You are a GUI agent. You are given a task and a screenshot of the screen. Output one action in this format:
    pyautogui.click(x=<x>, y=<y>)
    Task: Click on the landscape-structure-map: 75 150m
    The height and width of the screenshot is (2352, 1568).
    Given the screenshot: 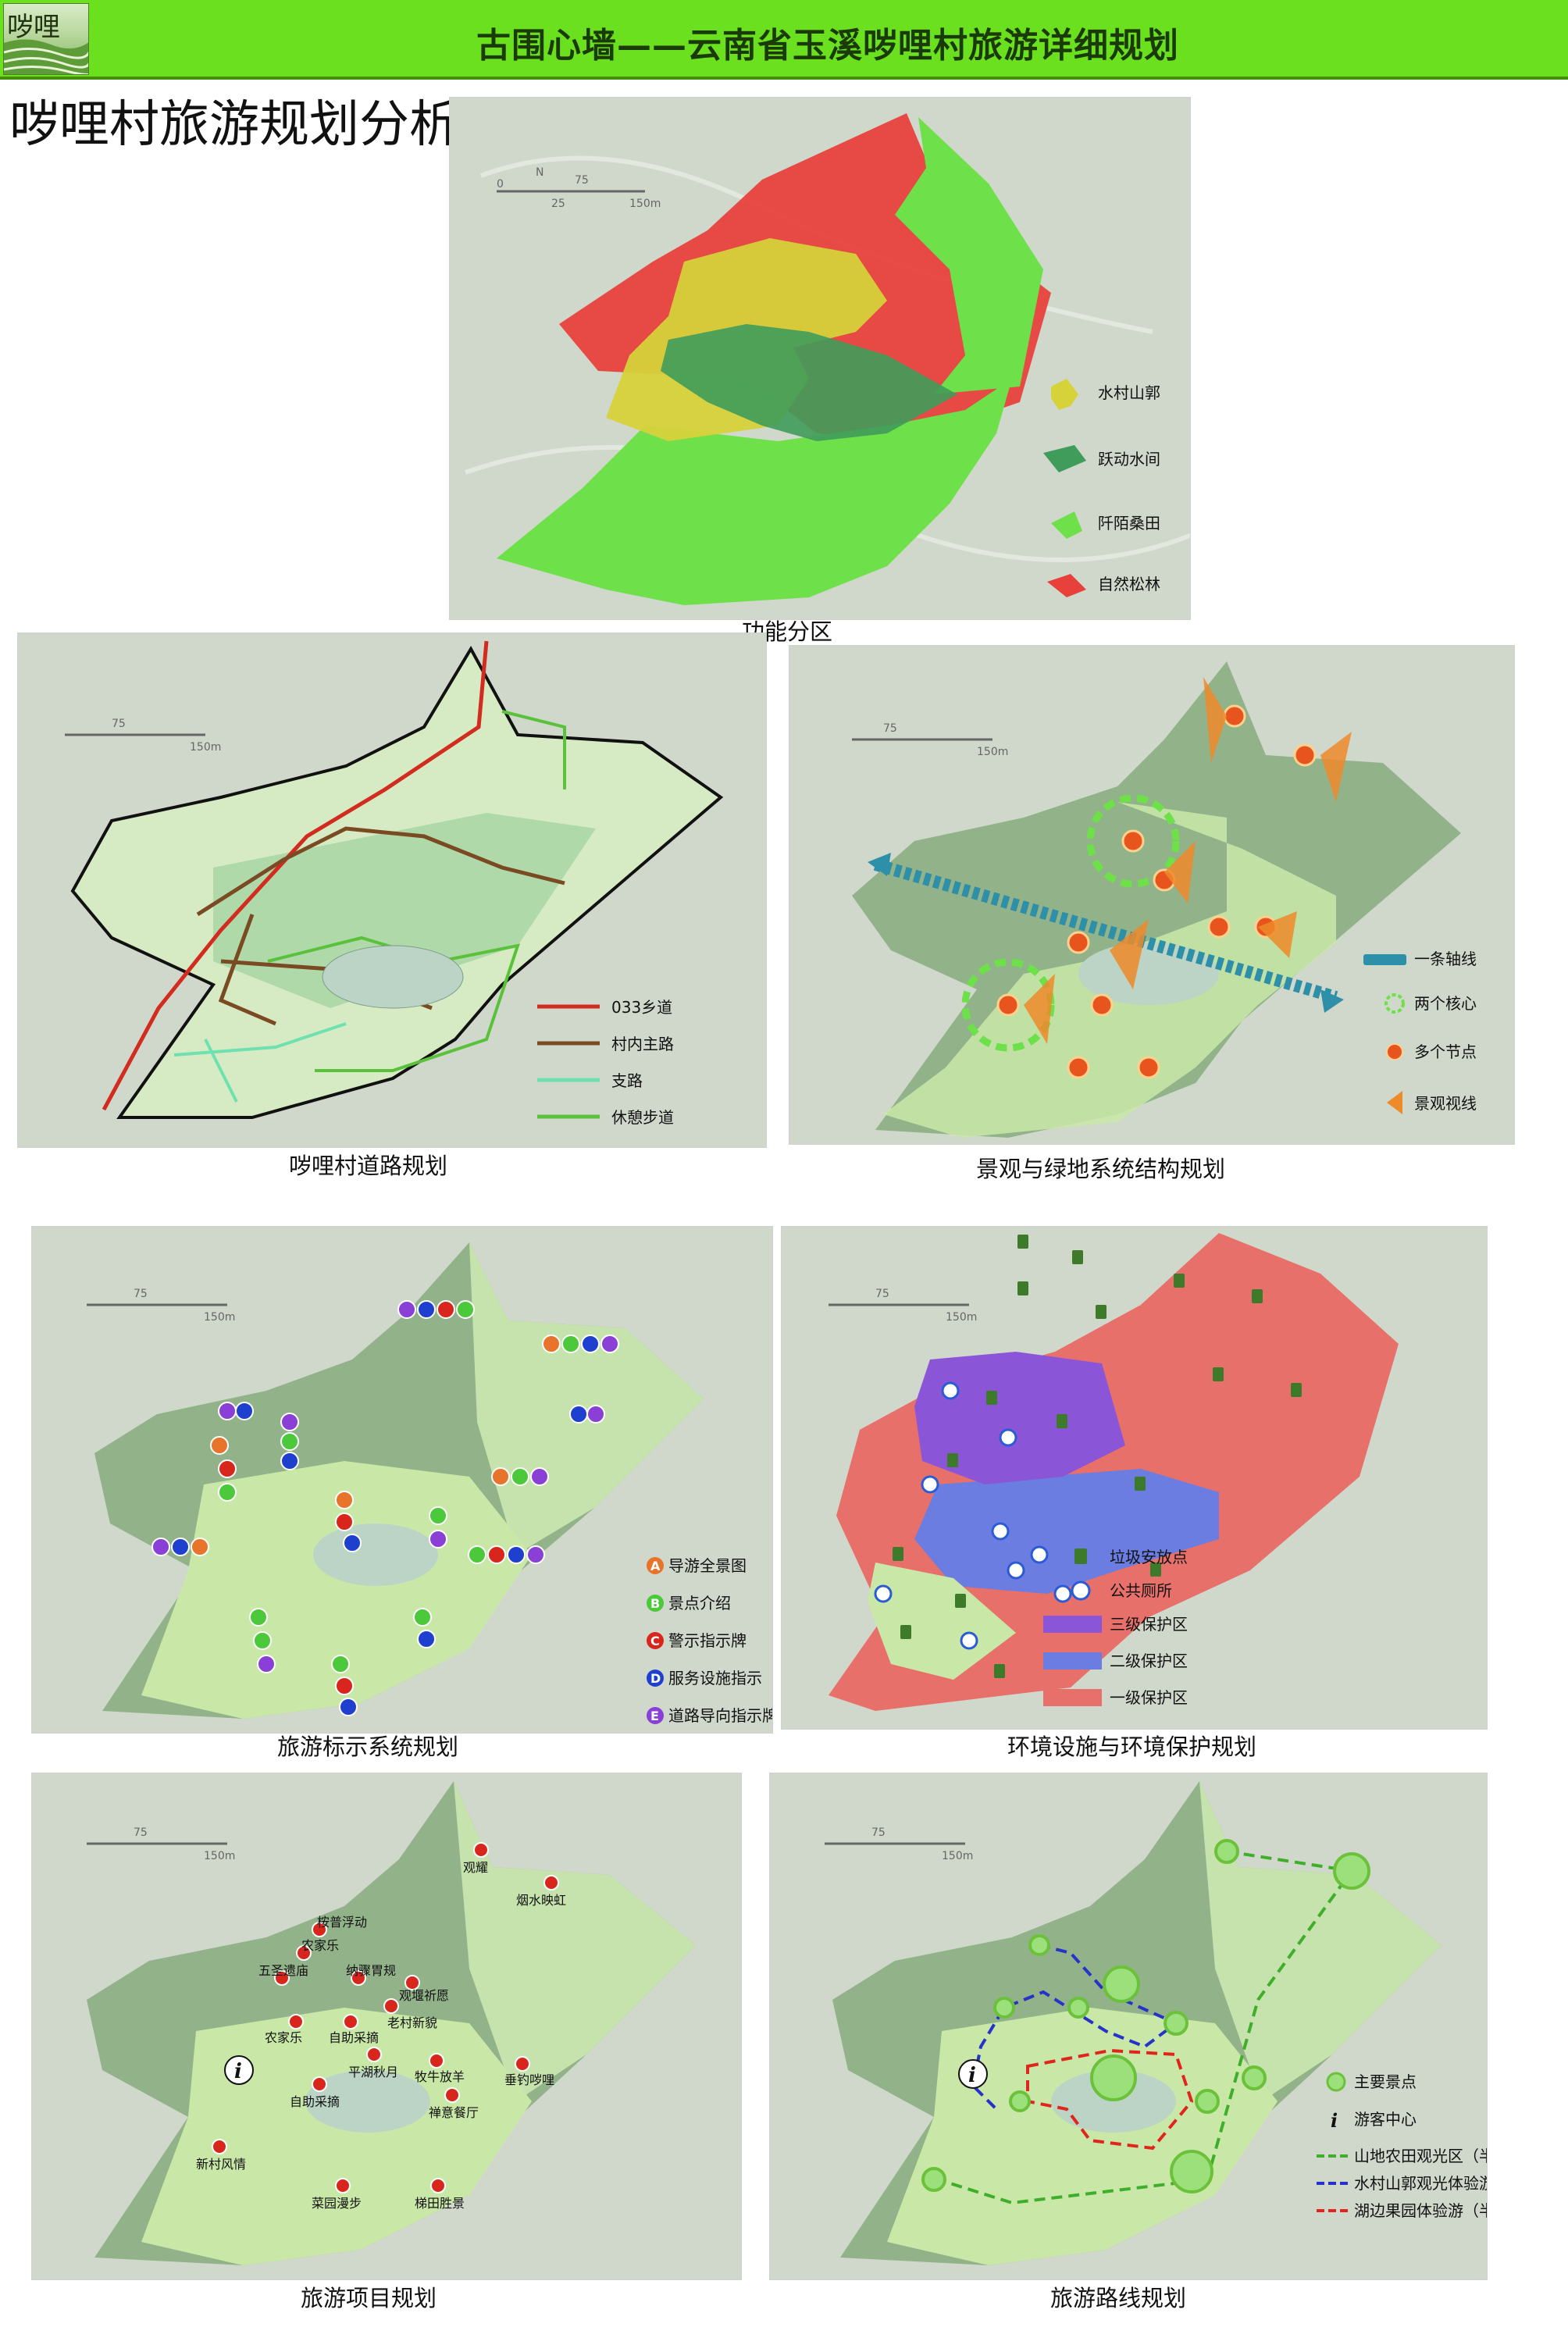 What is the action you would take?
    pyautogui.click(x=1152, y=895)
    